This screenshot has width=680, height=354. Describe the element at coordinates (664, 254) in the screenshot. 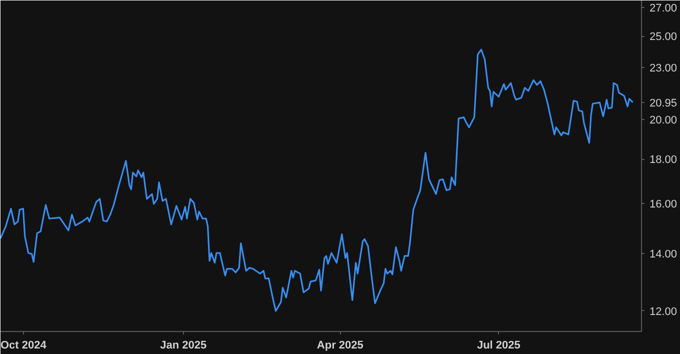

I see `y-tick-label: 14.00` at that location.